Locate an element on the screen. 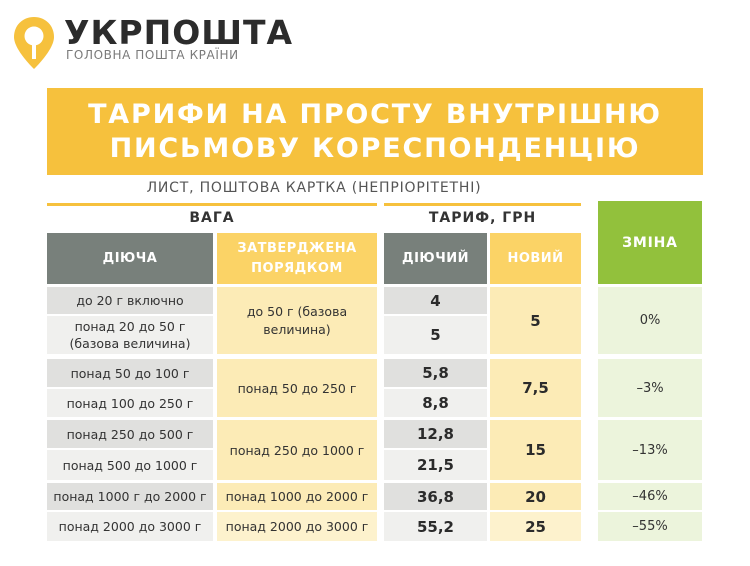  weight-approved-header-line1: ЗАТВЕРДЖЕНА is located at coordinates (297, 248).